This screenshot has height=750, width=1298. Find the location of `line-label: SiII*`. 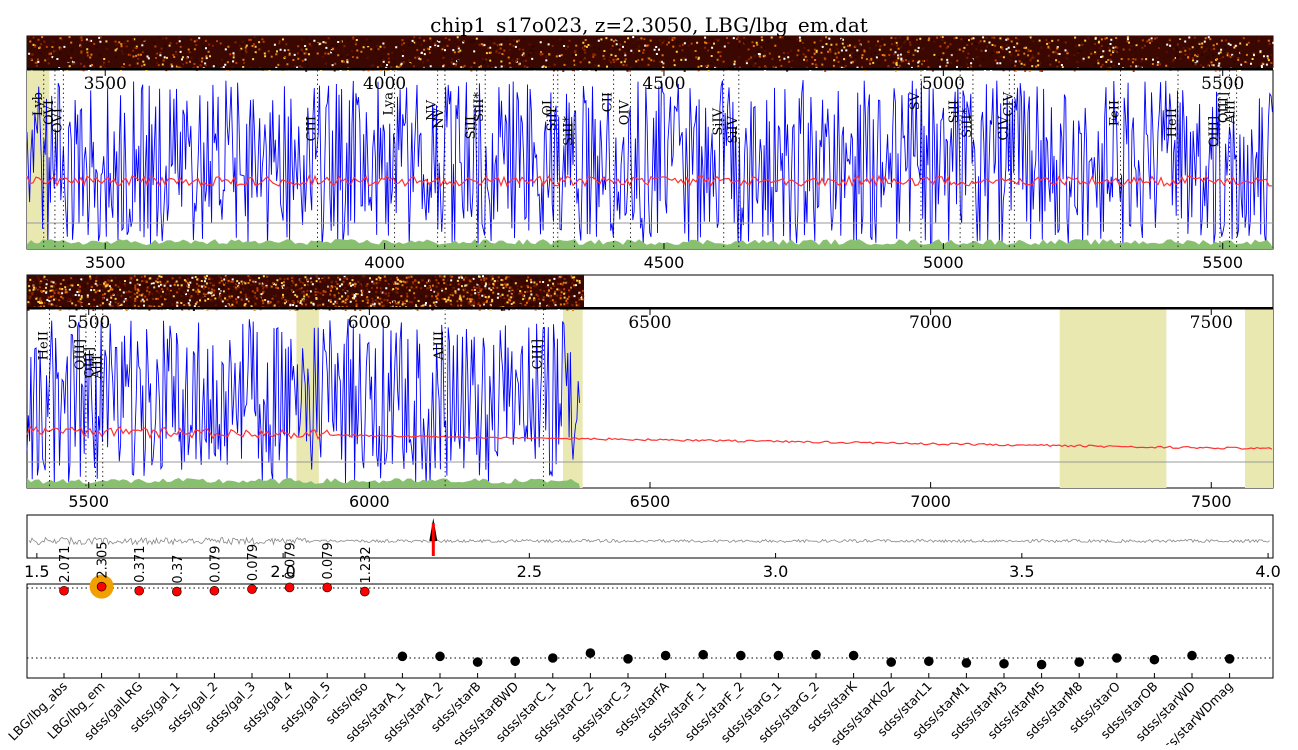

line-label: SiII* is located at coordinates (967, 123).